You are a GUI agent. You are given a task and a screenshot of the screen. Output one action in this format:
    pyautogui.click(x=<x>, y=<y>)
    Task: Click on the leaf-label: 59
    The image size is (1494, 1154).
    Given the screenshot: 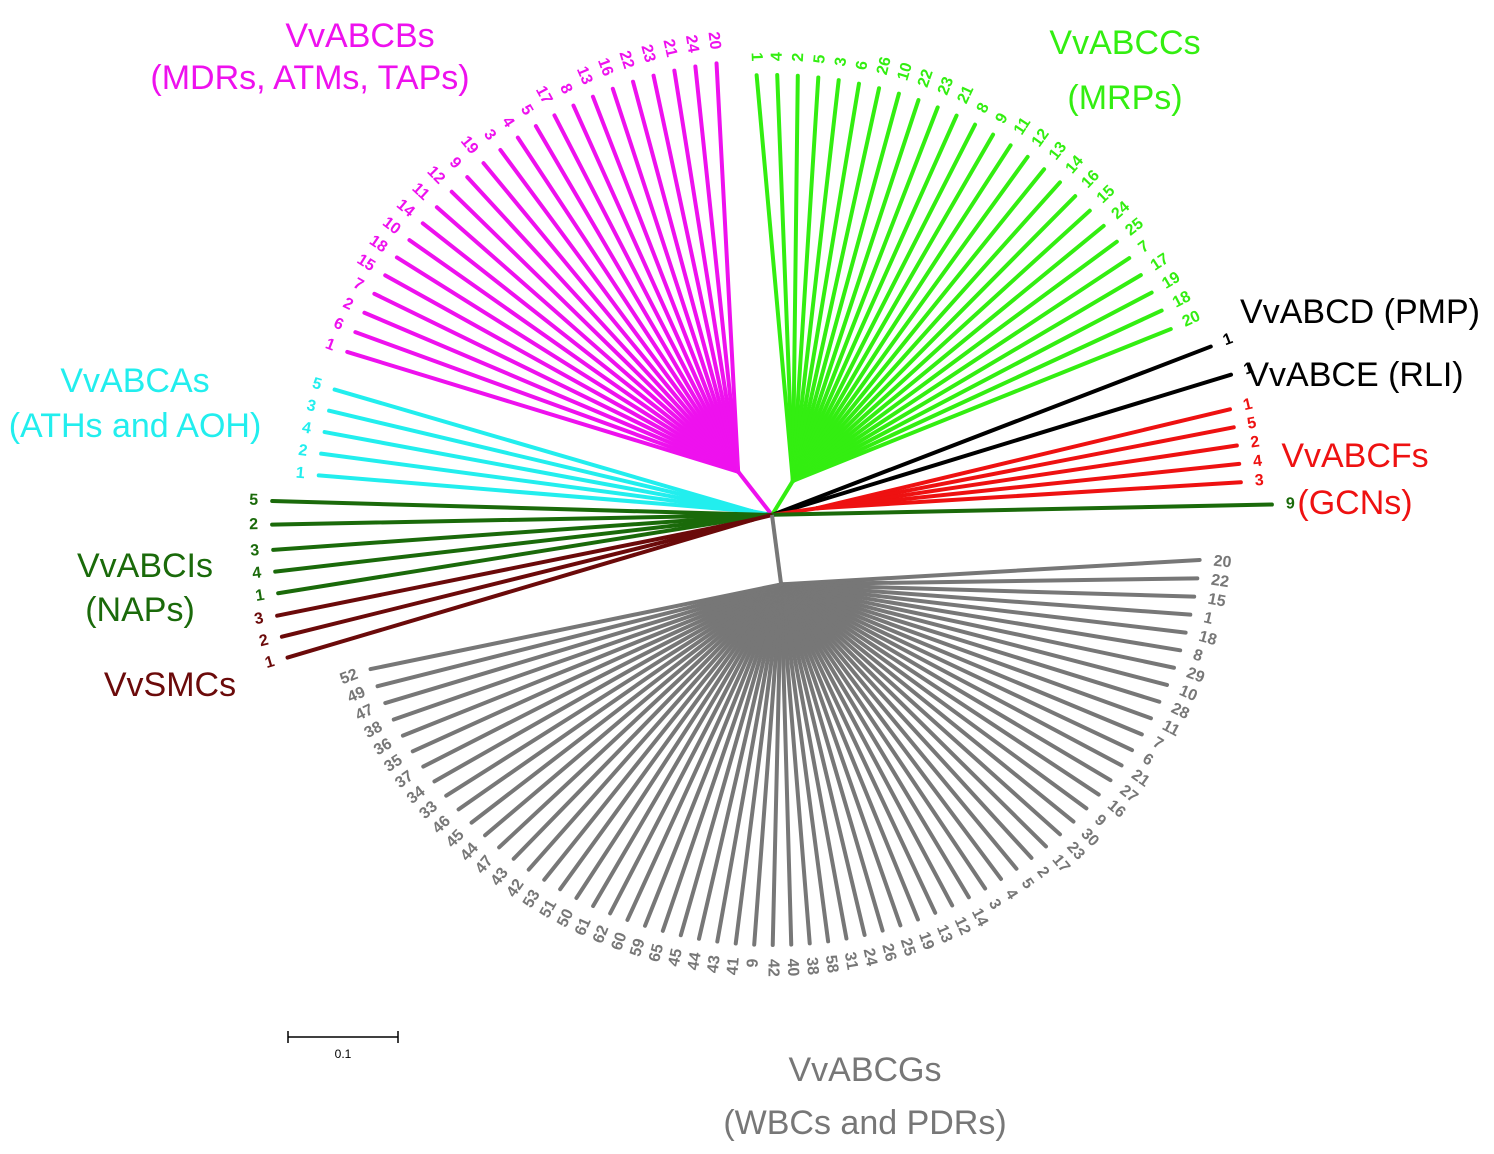 What is the action you would take?
    pyautogui.click(x=638, y=948)
    